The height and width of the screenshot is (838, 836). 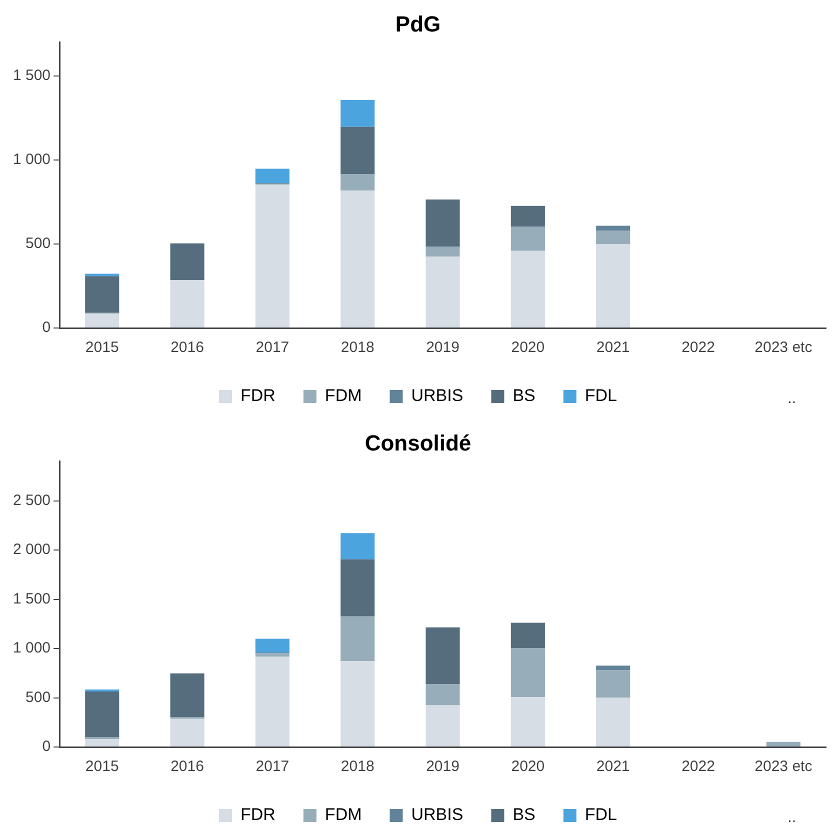 I want to click on chart-title: Consolidé, so click(x=418, y=443).